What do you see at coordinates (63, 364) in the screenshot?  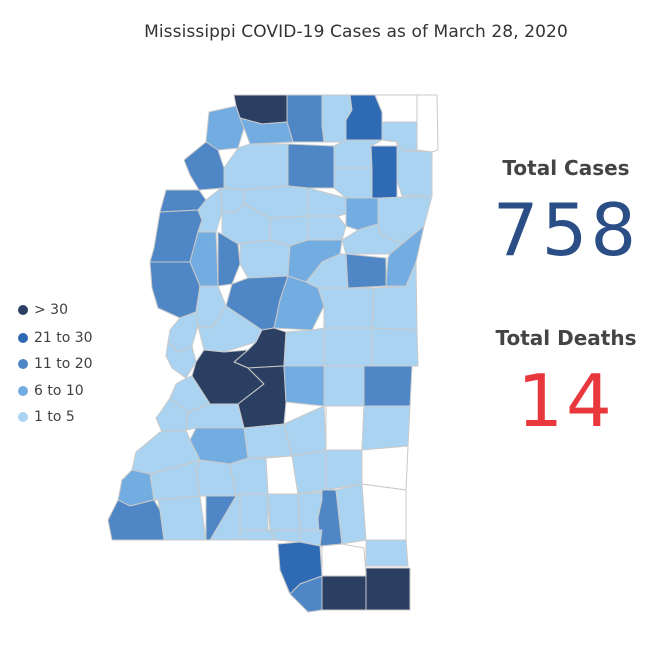 I see `legend-label-11-to-20: 11 to 20` at bounding box center [63, 364].